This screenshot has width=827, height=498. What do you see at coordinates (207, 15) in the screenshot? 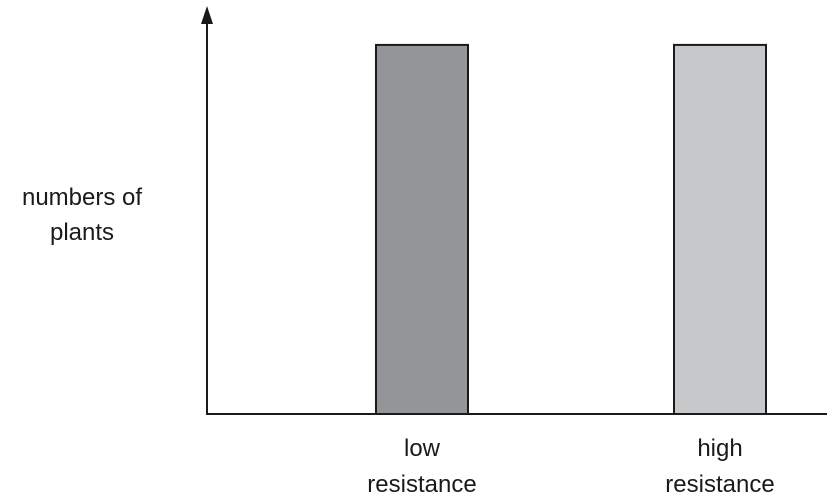
I see `y-axis-arrowhead` at bounding box center [207, 15].